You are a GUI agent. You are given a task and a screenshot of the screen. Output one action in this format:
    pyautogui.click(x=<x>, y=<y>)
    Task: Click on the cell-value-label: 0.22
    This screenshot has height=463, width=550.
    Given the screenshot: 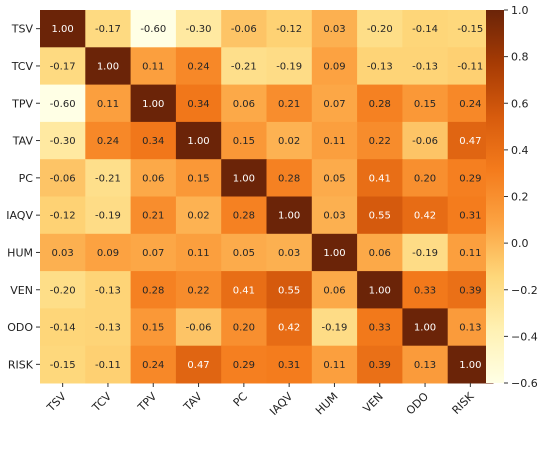 What is the action you would take?
    pyautogui.click(x=198, y=290)
    